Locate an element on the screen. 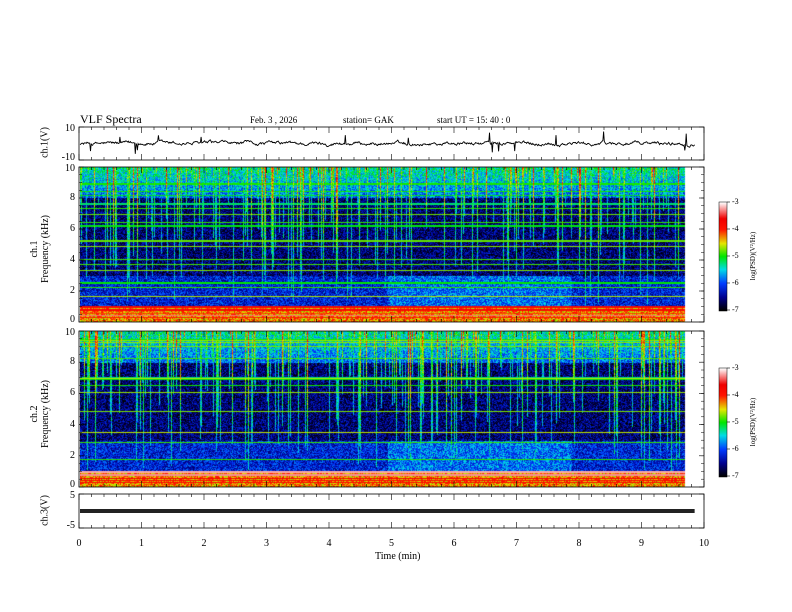 The image size is (792, 612). ch3-waveform-line is located at coordinates (387, 511).